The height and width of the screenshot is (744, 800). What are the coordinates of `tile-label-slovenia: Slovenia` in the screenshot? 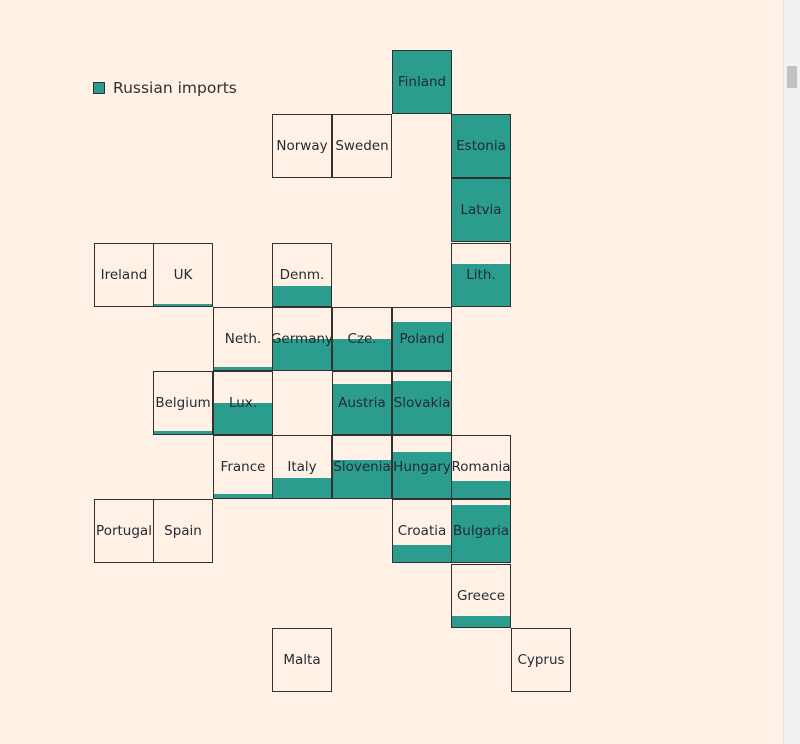 It's located at (362, 467).